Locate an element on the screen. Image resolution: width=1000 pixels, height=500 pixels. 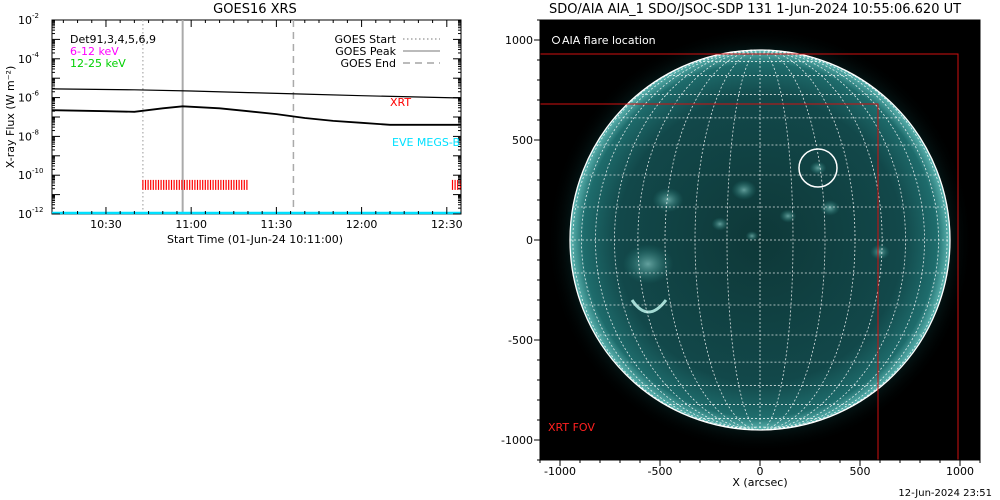
aia-x-tick-label: -1000 is located at coordinates (560, 471).